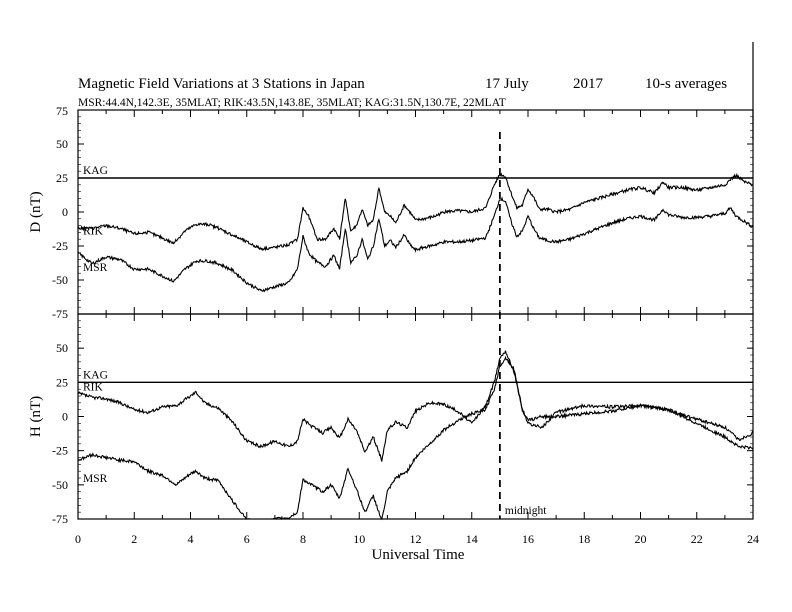 The height and width of the screenshot is (612, 792). What do you see at coordinates (418, 555) in the screenshot?
I see `x-axis-label: Universal Time` at bounding box center [418, 555].